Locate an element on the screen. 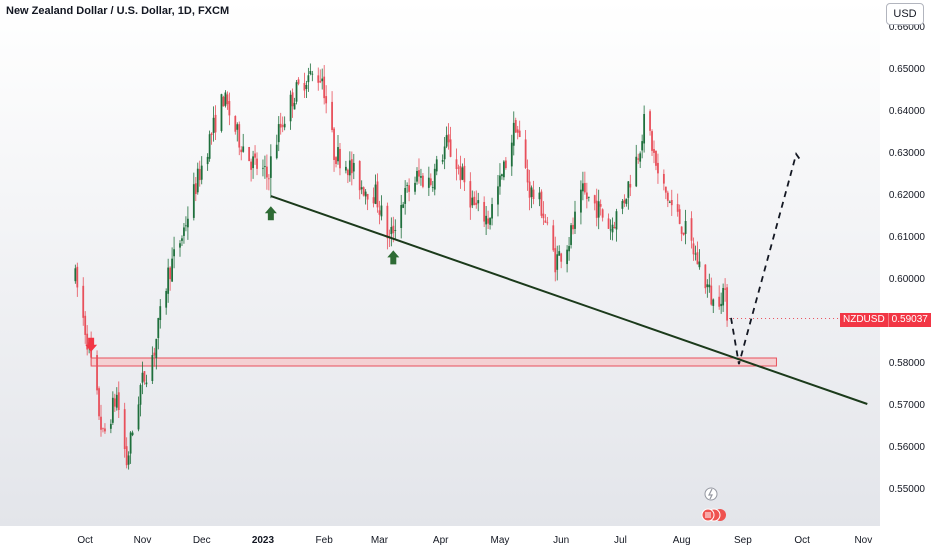 This screenshot has height=550, width=932. x-tick-label: May is located at coordinates (499, 540).